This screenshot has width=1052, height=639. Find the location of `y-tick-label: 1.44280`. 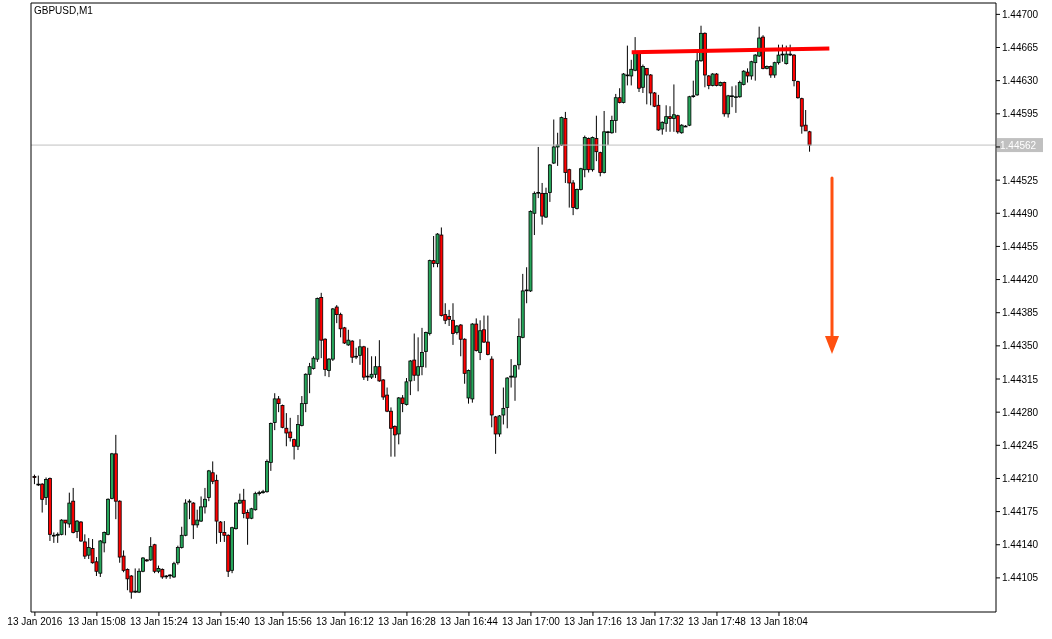

y-tick-label: 1.44280 is located at coordinates (1020, 412).